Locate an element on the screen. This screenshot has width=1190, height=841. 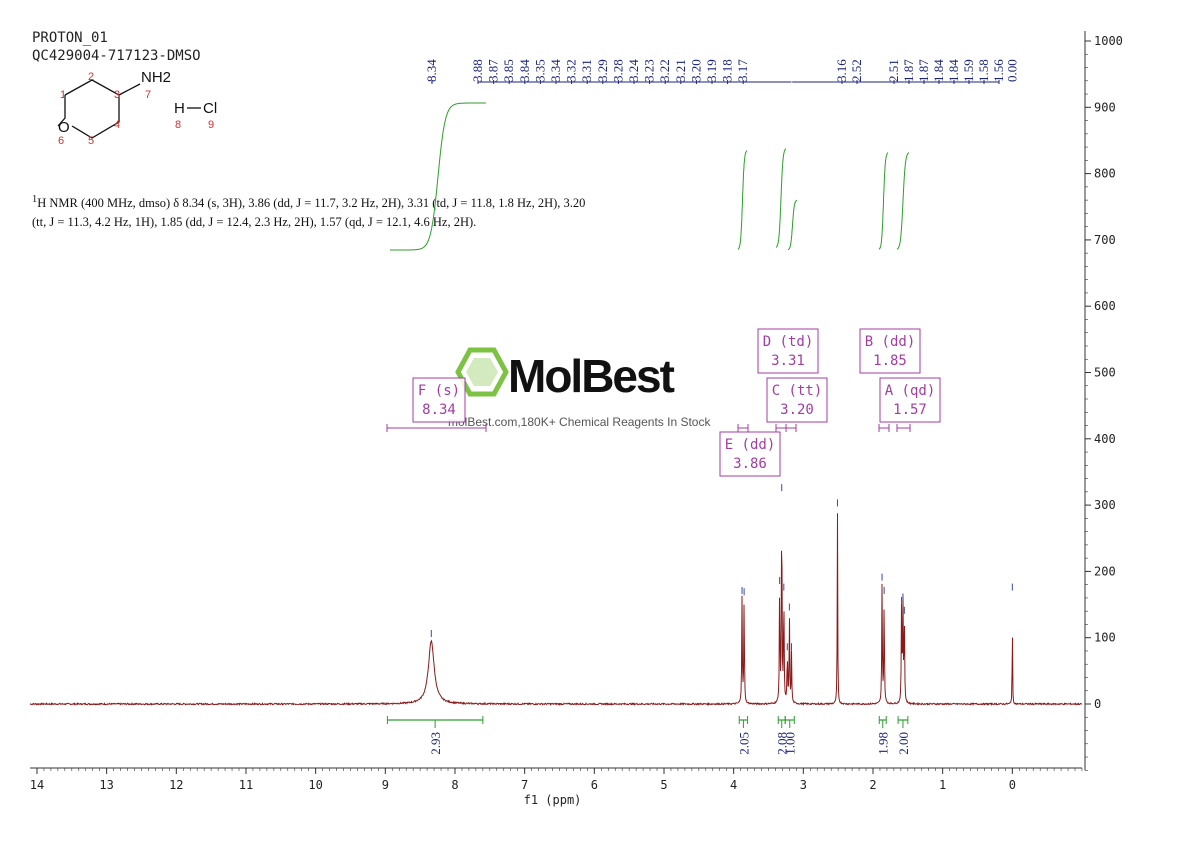
peak-label: 2.52 is located at coordinates (856, 70).